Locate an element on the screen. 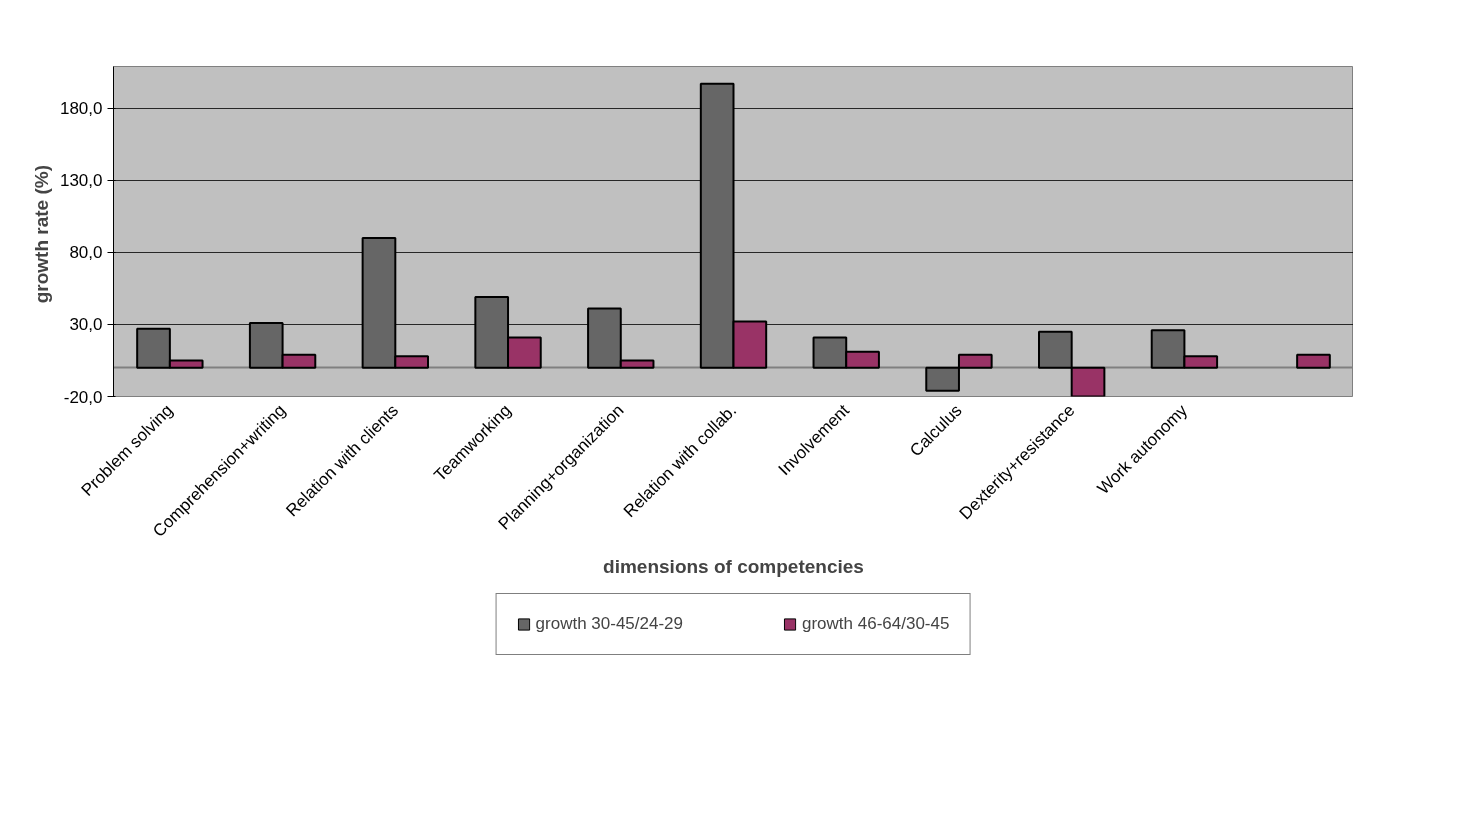 This screenshot has width=1476, height=832. legend-label: growth 30-45/24-29 is located at coordinates (609, 624).